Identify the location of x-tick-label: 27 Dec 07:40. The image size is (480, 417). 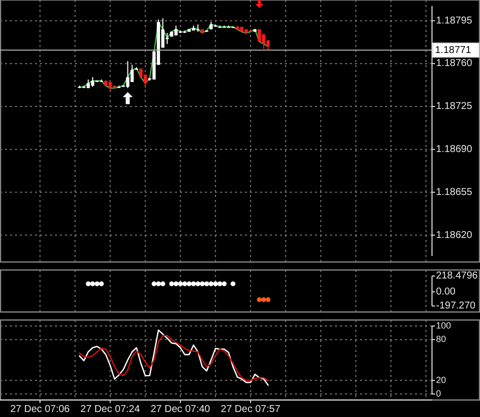
(180, 409).